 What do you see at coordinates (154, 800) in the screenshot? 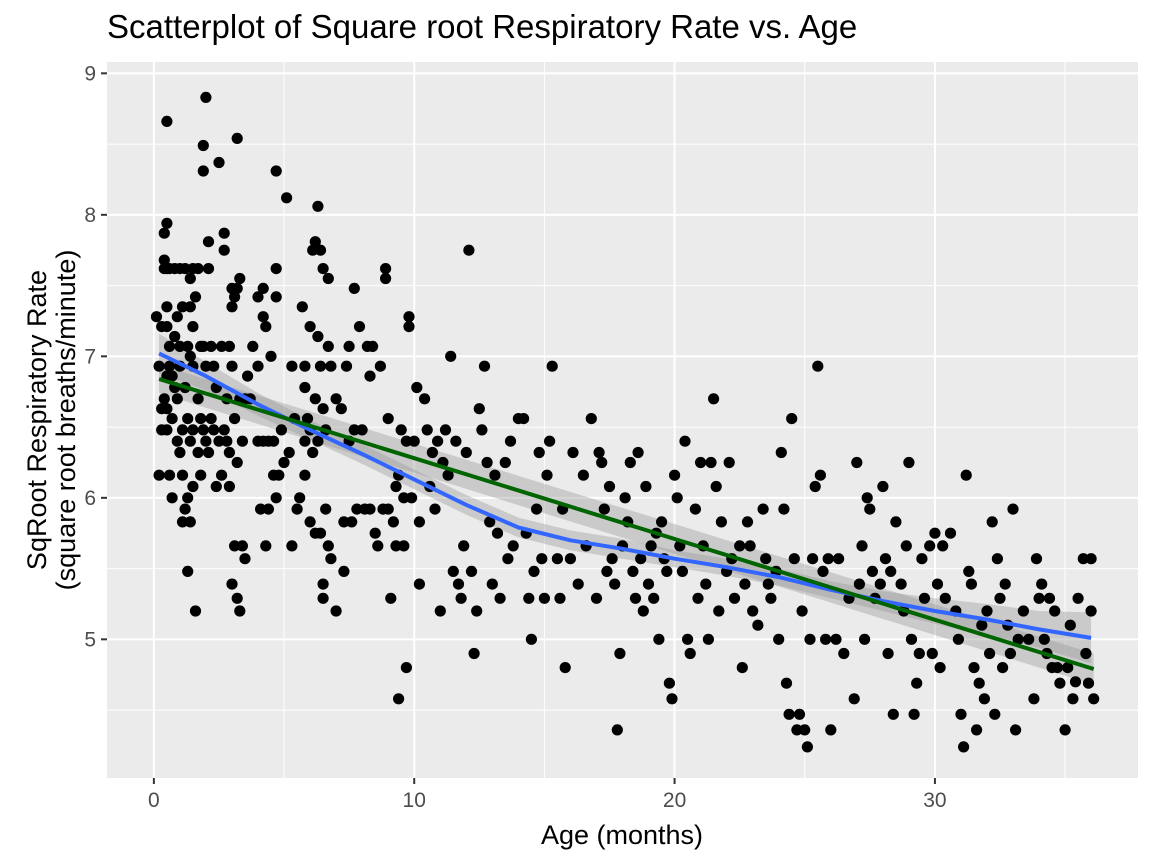
I see `x-tick-label: 0` at bounding box center [154, 800].